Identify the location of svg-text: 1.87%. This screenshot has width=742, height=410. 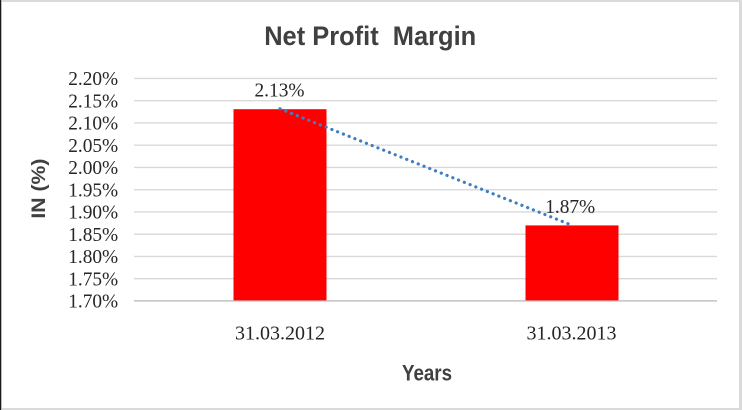
(570, 207).